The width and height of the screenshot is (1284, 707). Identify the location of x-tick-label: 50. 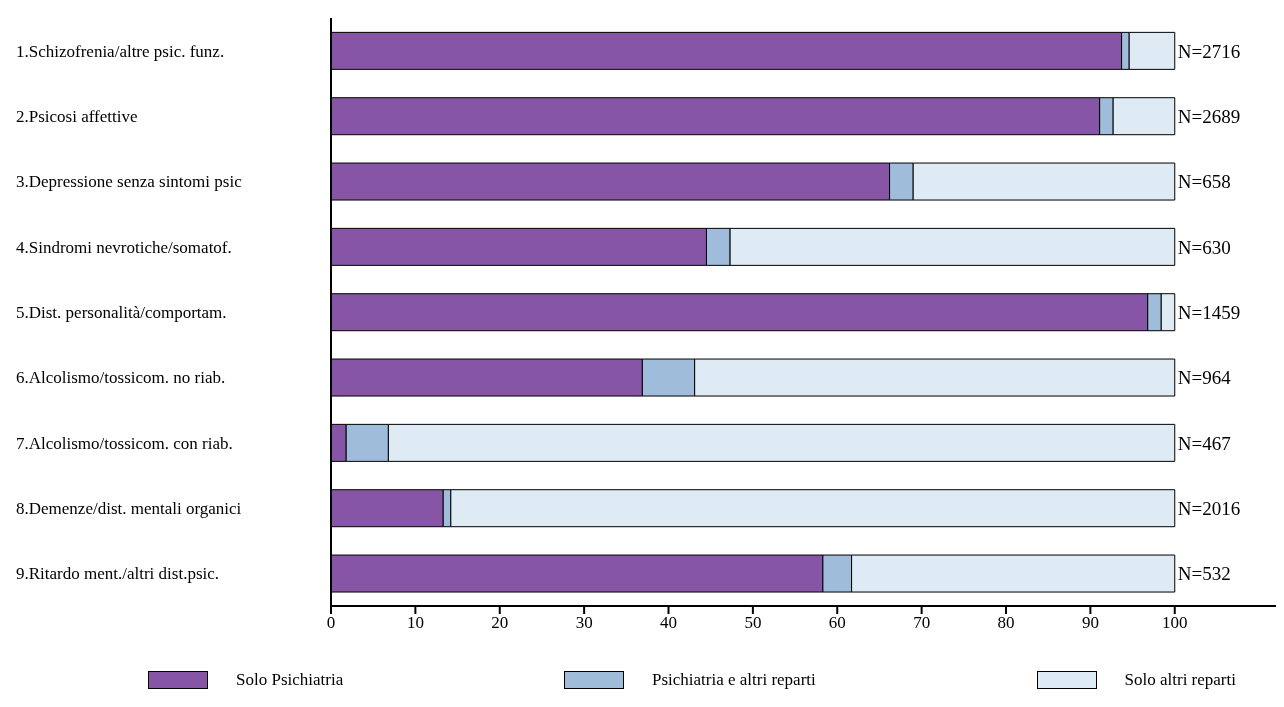
(753, 623).